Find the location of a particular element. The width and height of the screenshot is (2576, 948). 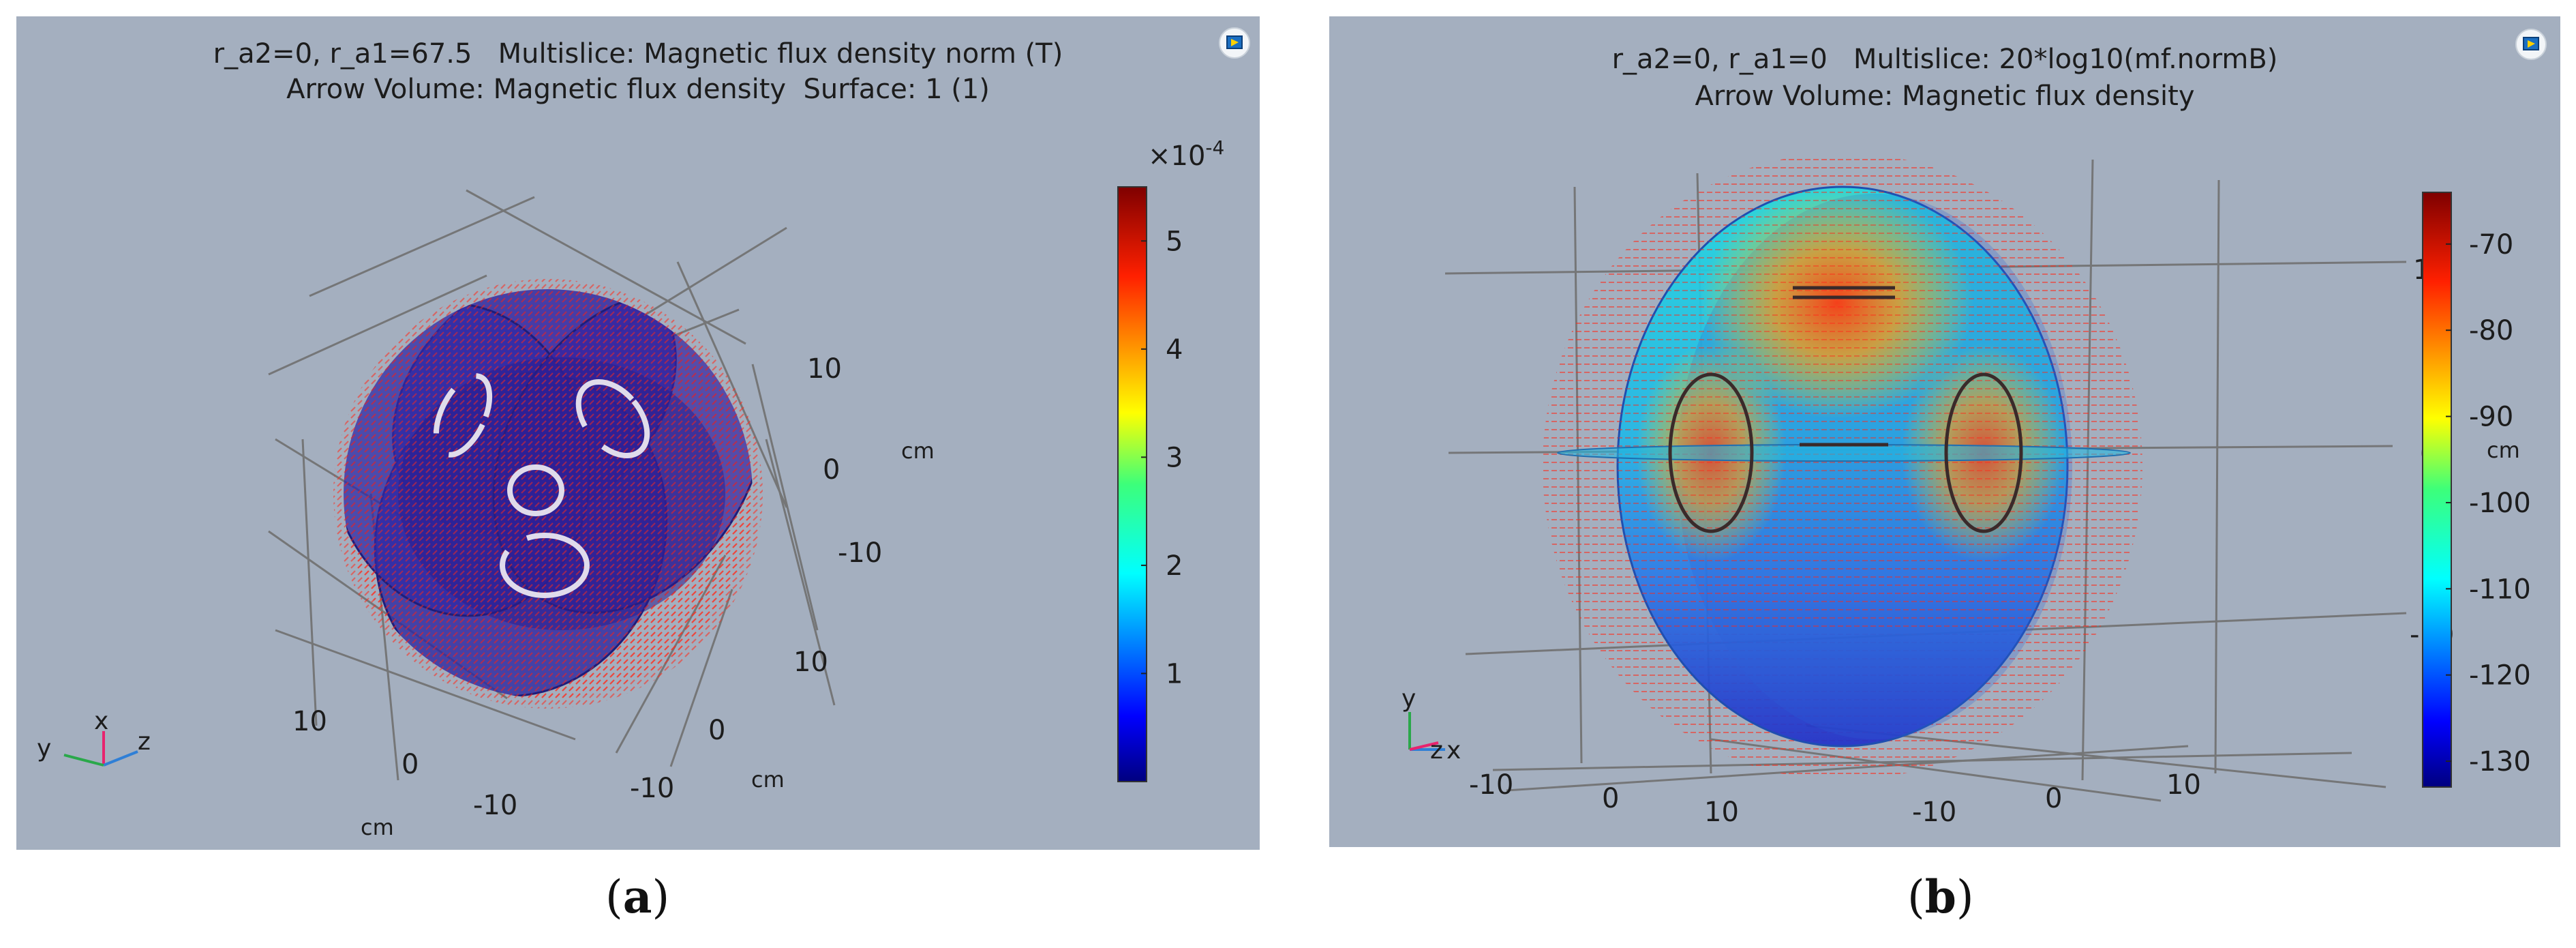

colorbar-a-multiplier: ×10⁻⁴ is located at coordinates (1186, 154).